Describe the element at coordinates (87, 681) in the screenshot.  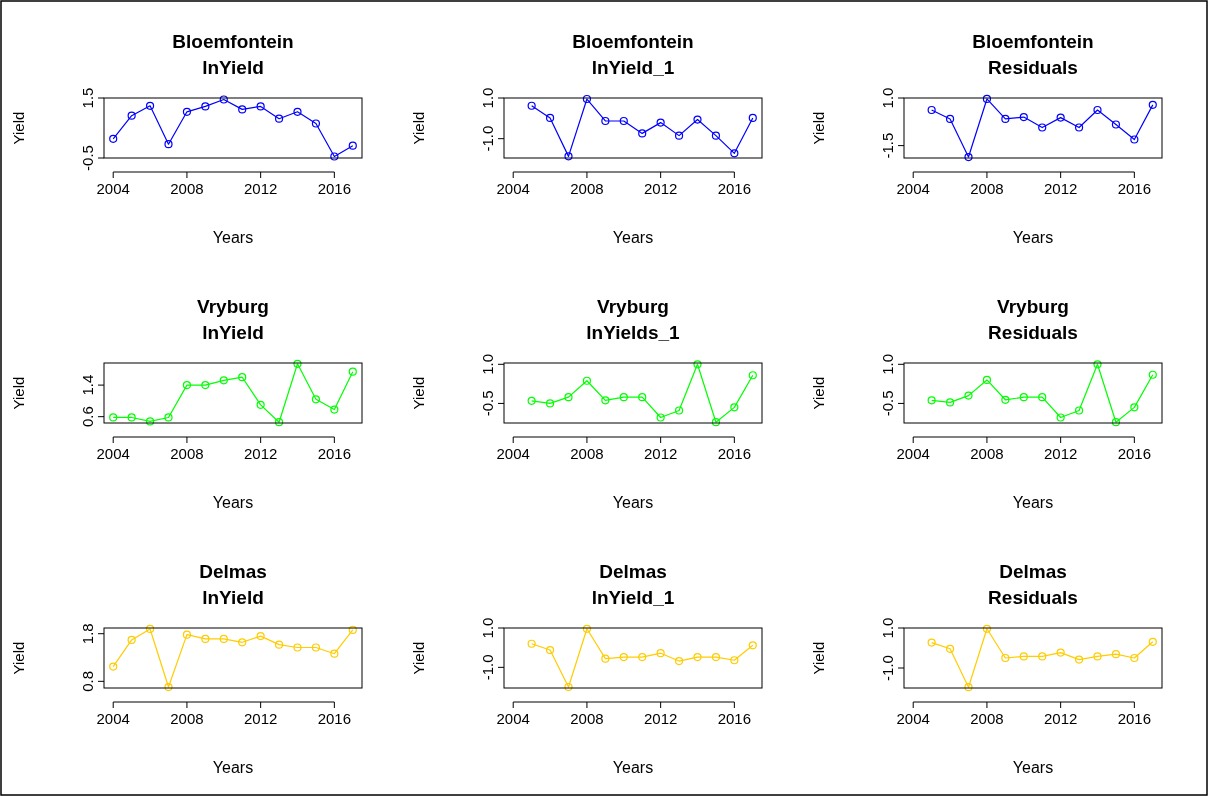
I see `y-tick-label: 0.8` at that location.